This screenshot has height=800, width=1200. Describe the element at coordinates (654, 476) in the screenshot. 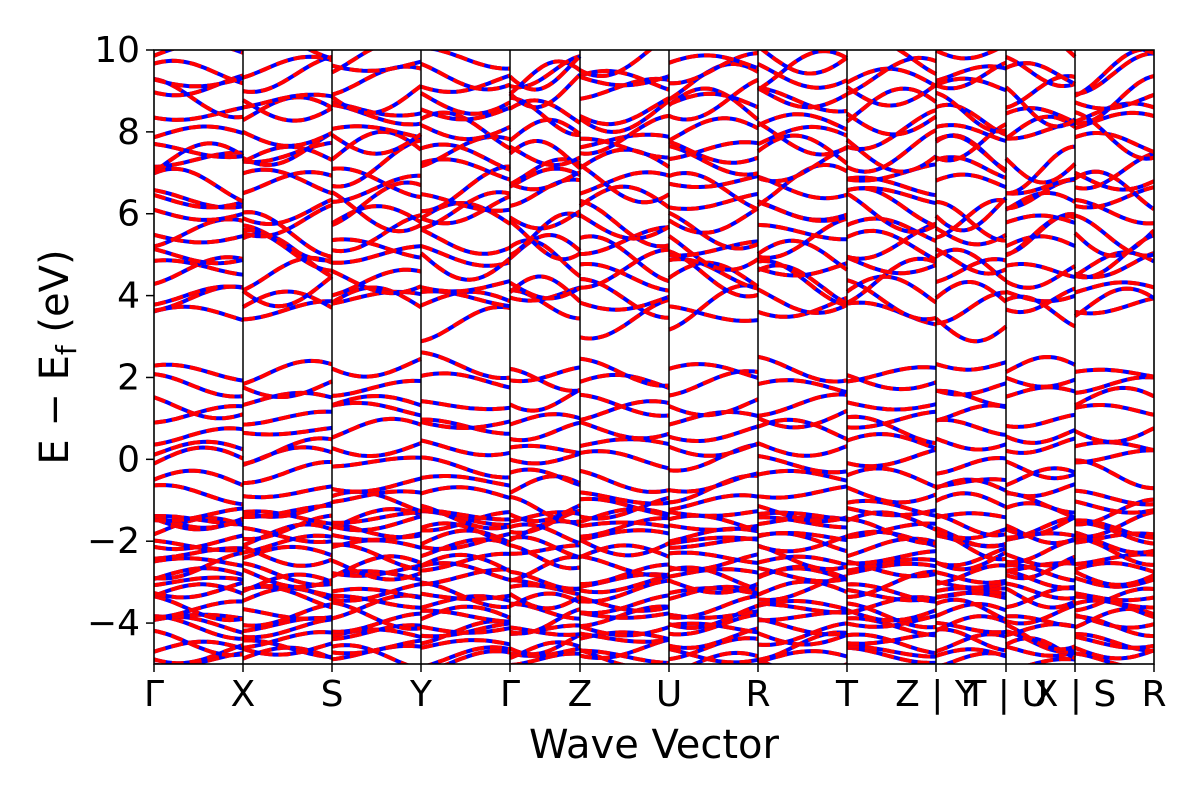

I see `band-line-24-red` at that location.